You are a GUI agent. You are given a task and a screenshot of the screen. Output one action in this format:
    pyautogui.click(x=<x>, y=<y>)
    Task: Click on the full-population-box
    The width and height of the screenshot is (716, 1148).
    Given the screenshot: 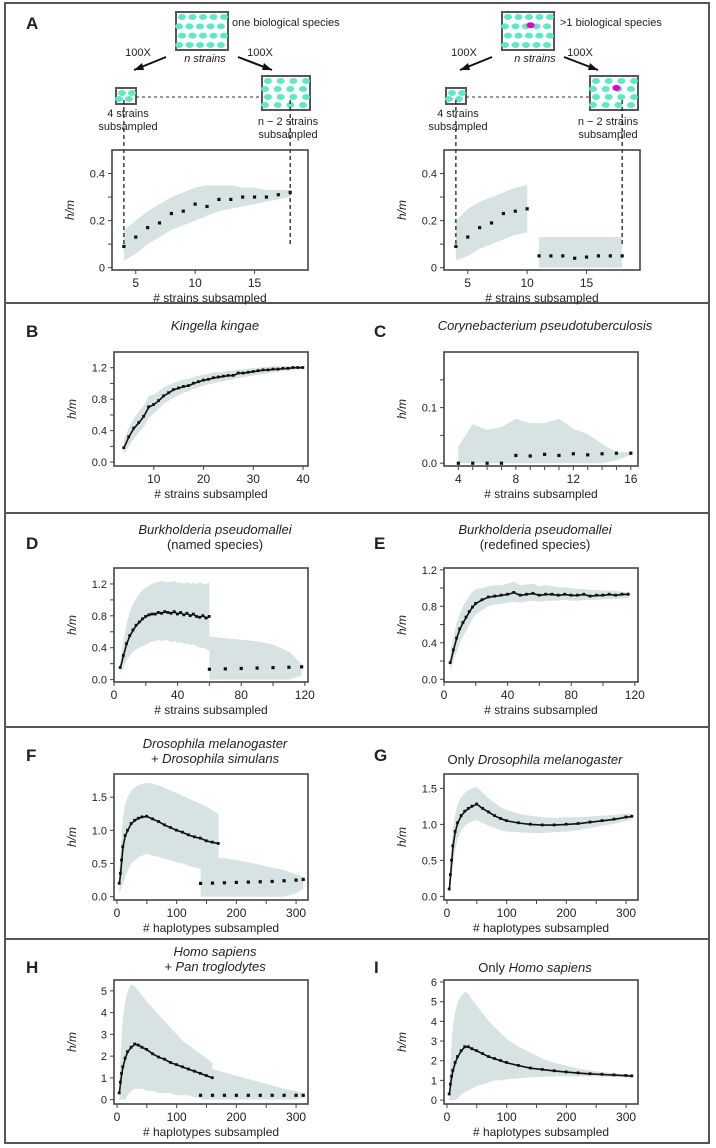 What is the action you would take?
    pyautogui.click(x=202, y=31)
    